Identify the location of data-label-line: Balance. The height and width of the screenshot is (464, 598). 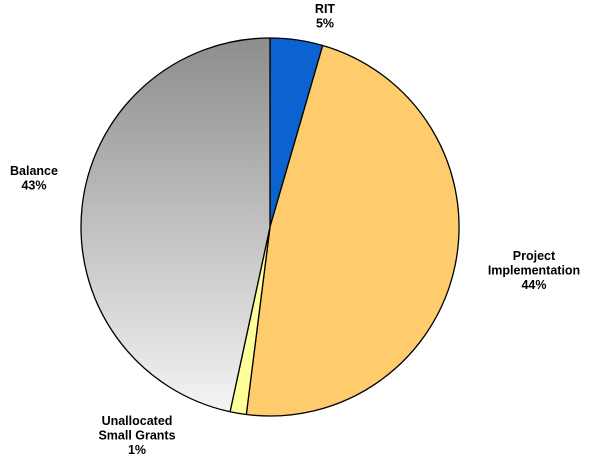
(34, 171).